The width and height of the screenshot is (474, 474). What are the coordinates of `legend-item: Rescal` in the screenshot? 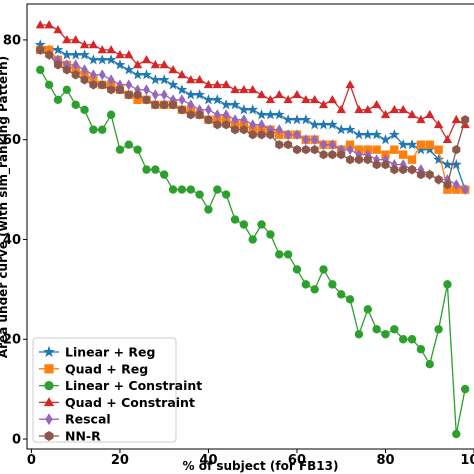 It's located at (75, 419).